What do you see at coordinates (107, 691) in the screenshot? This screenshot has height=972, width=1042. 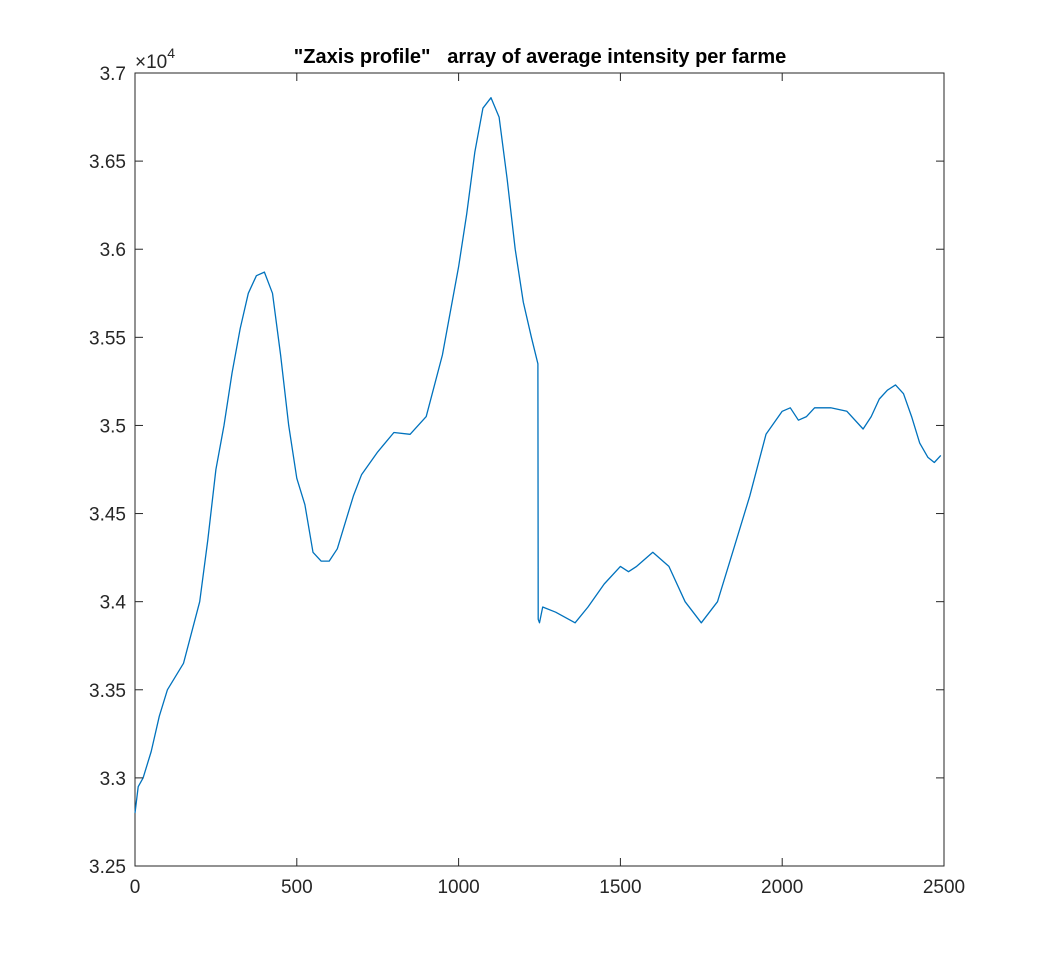 I see `y-tick-label: 3.35` at bounding box center [107, 691].